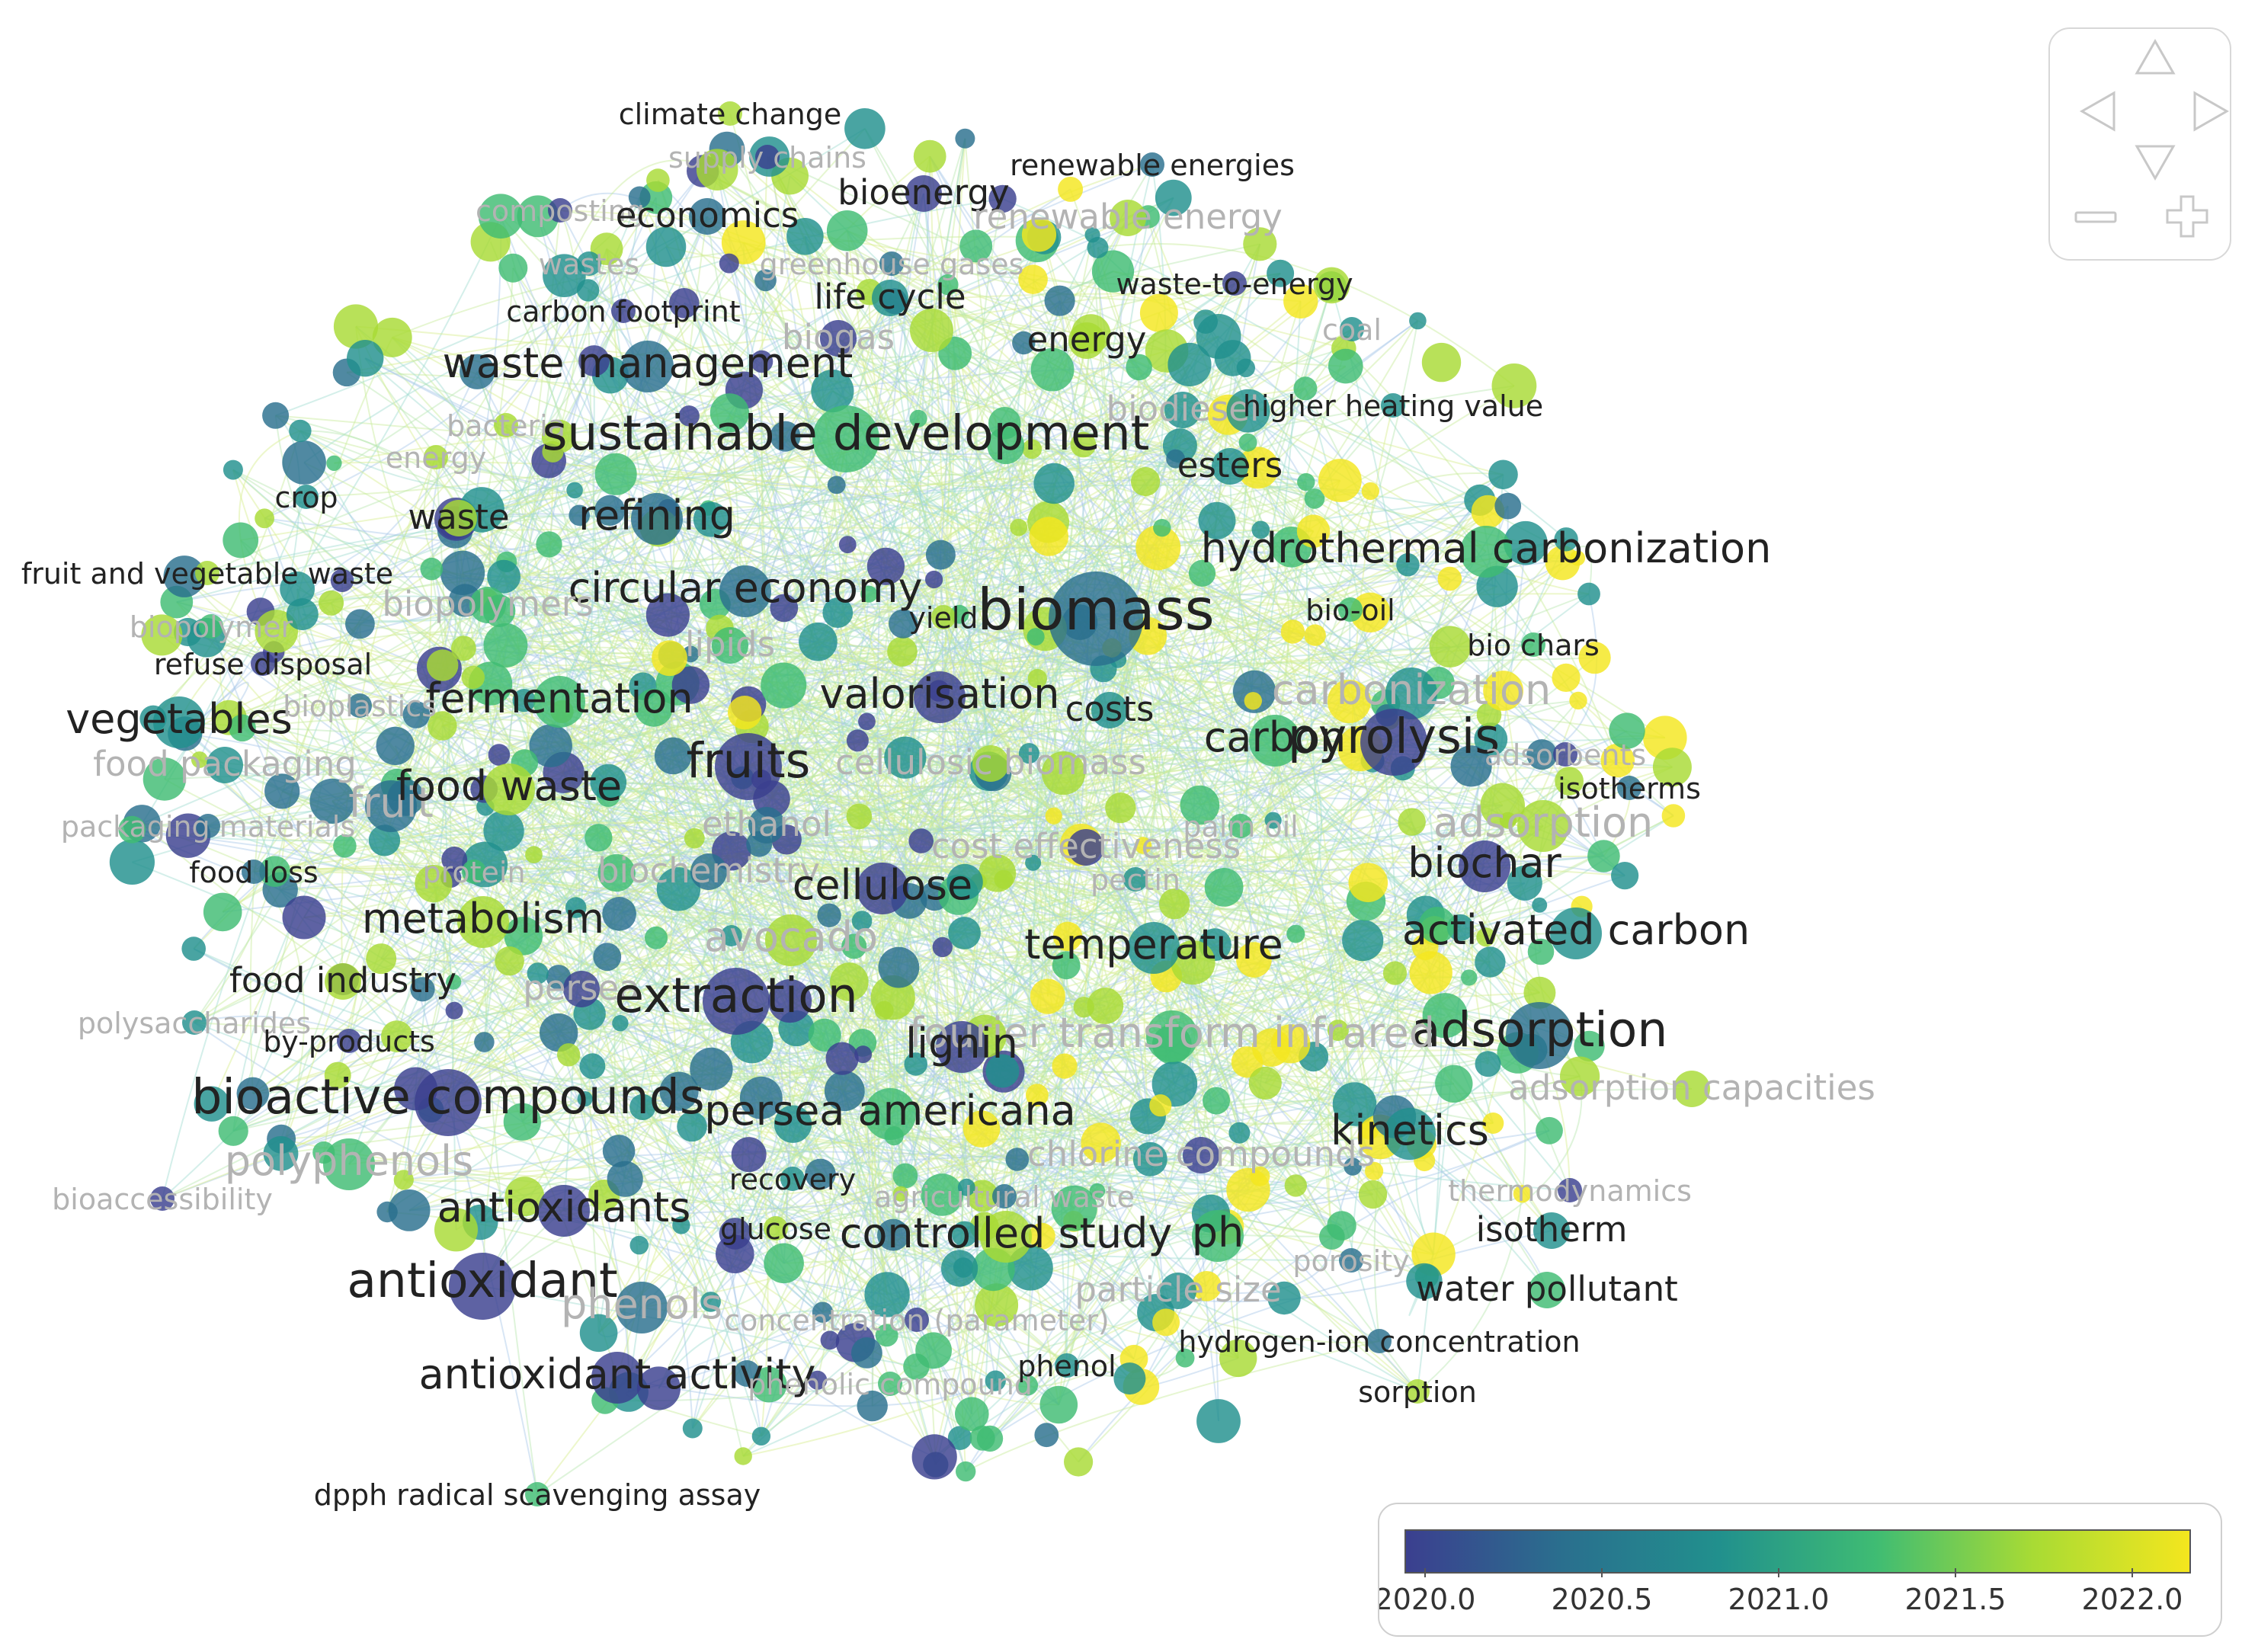 The width and height of the screenshot is (2242, 1652). What do you see at coordinates (2211, 111) in the screenshot?
I see `arrow-right-icon` at bounding box center [2211, 111].